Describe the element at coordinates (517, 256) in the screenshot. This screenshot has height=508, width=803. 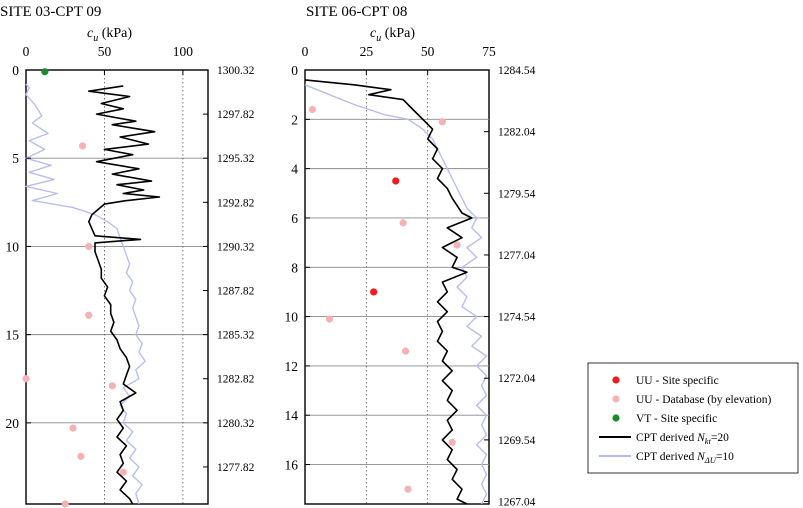
I see `elevation-tick-label: 1277.04` at that location.